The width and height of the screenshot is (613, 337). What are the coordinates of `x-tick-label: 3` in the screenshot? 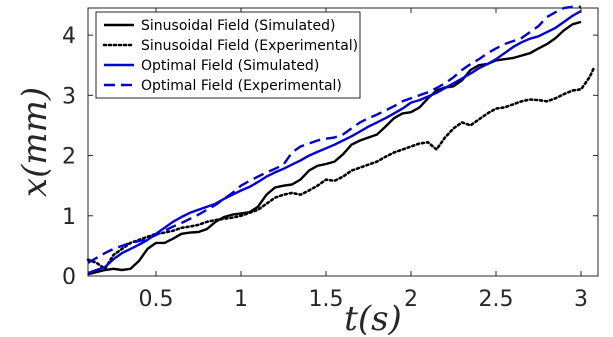 It's located at (581, 299).